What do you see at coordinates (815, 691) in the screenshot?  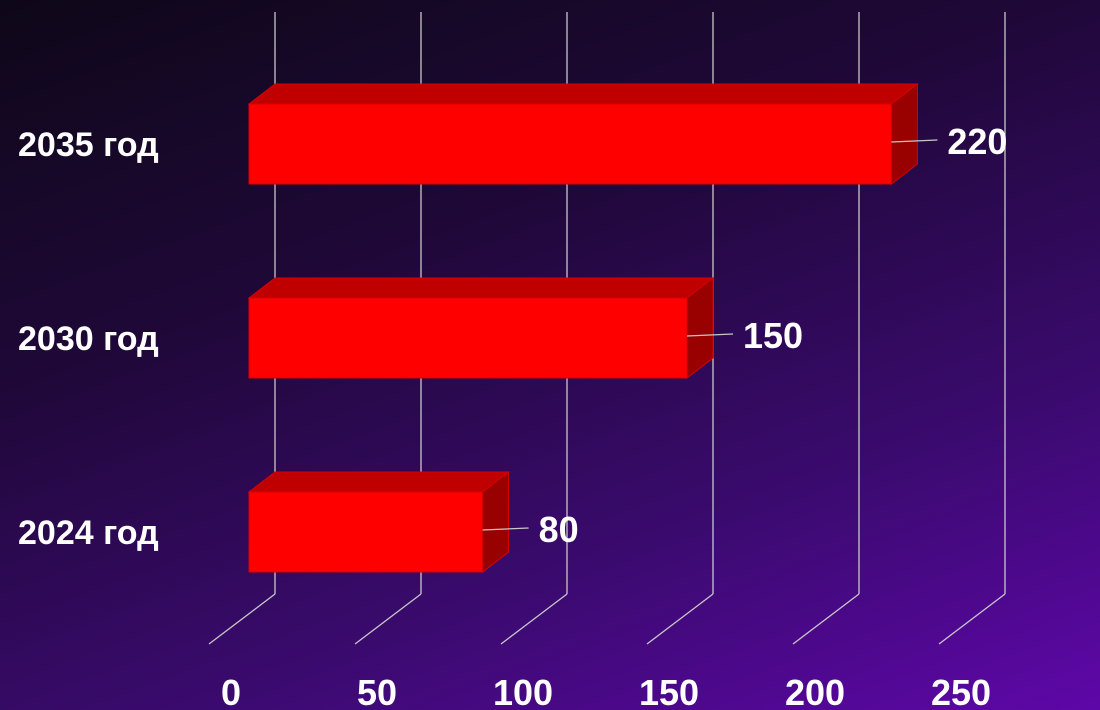 I see `x-tick-label: 200` at bounding box center [815, 691].